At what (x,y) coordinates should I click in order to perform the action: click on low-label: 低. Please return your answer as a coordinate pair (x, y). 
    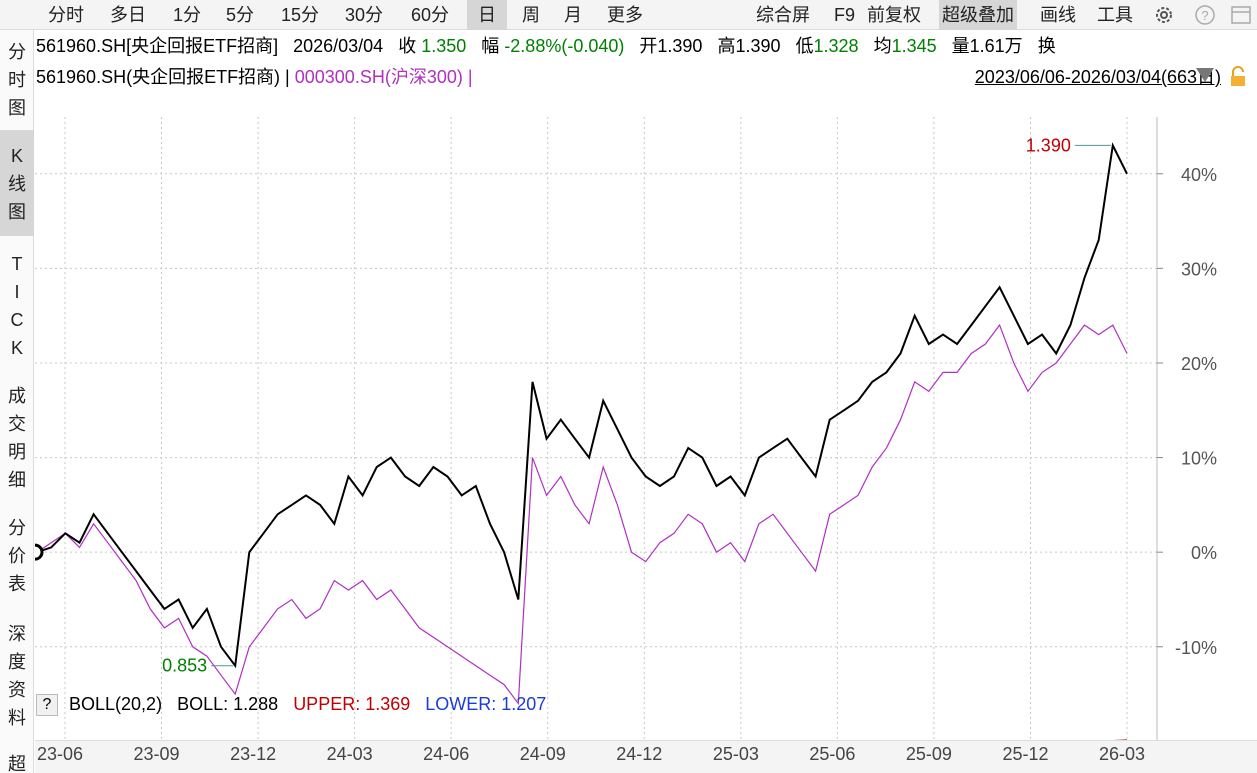
    Looking at the image, I should click on (804, 46).